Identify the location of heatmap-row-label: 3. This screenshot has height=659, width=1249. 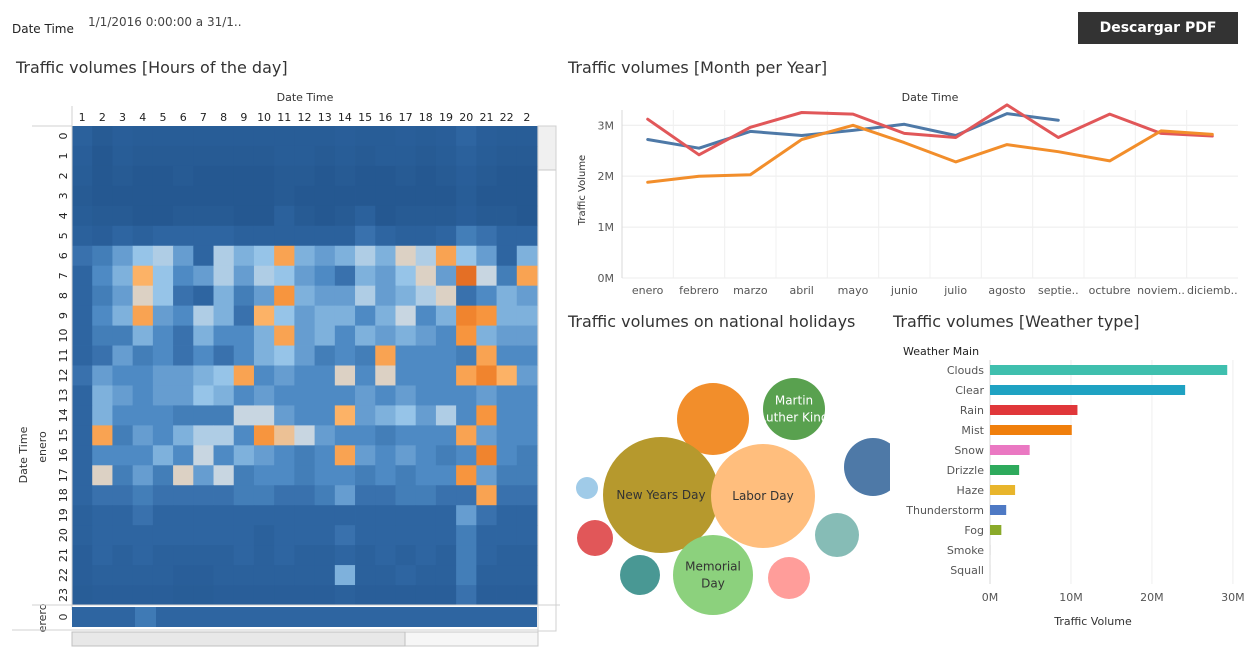
(63, 195).